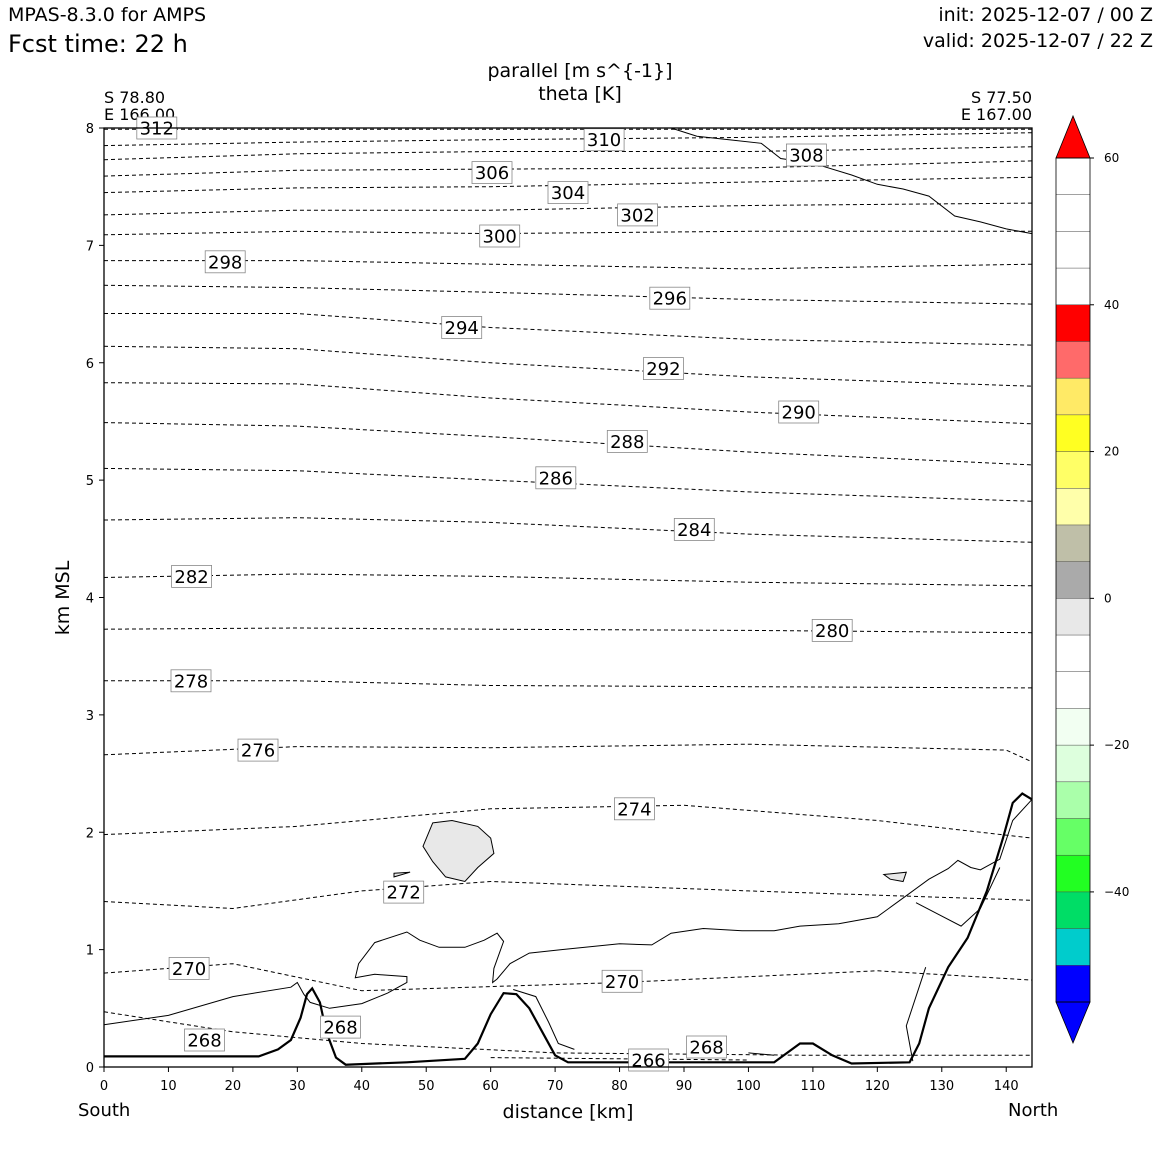 This screenshot has width=1160, height=1160. I want to click on theta-label-text: 282, so click(191, 577).